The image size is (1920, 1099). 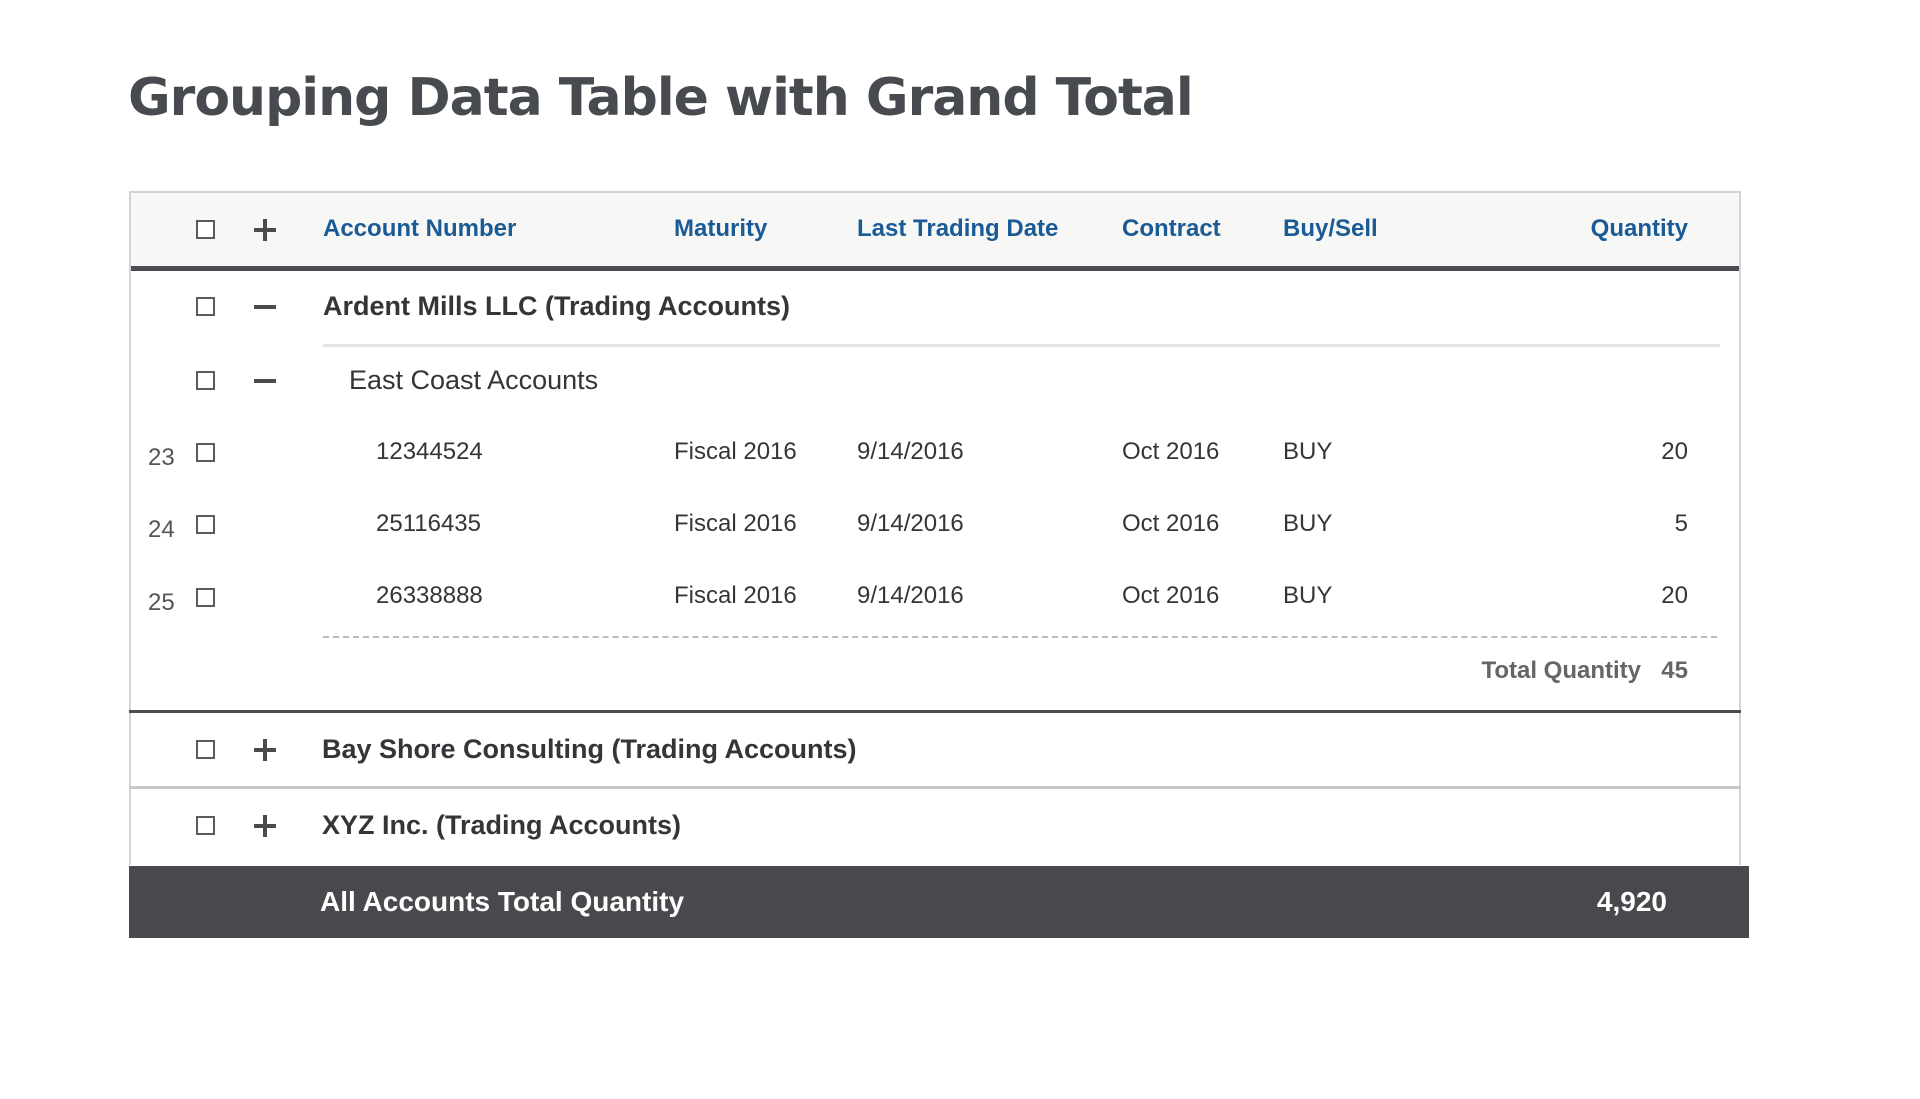 I want to click on subgroup-label-east-coast: East Coast Accounts, so click(x=474, y=380).